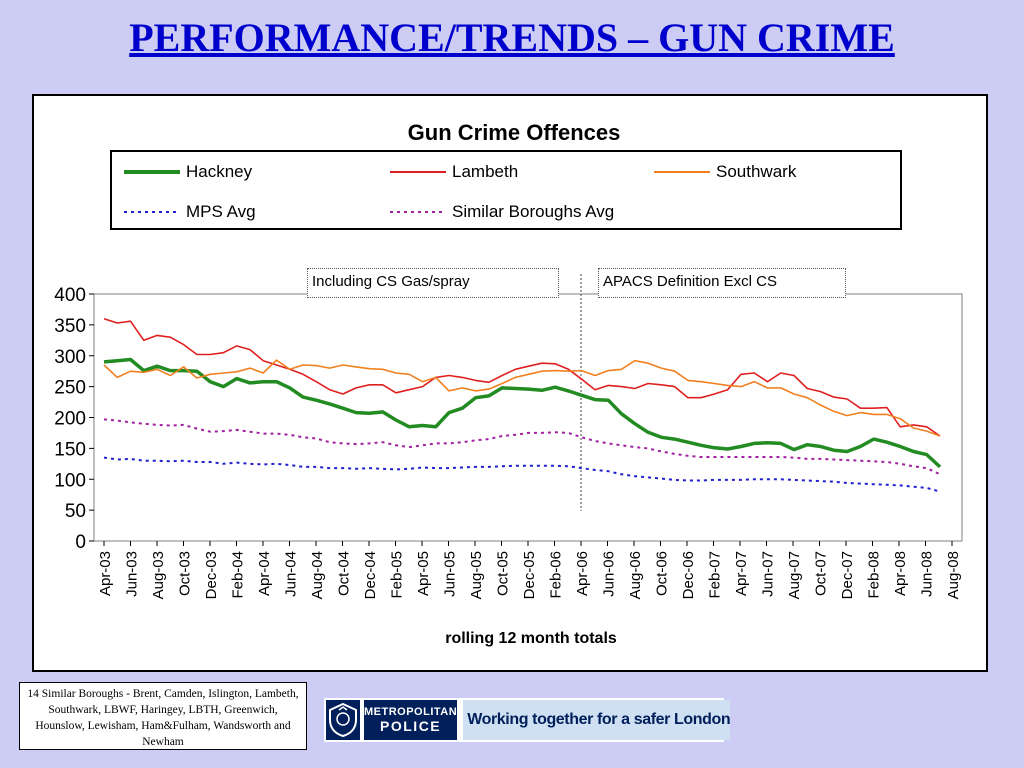 Image resolution: width=1024 pixels, height=768 pixels. Describe the element at coordinates (682, 172) in the screenshot. I see `legend-swatch-southwark` at that location.